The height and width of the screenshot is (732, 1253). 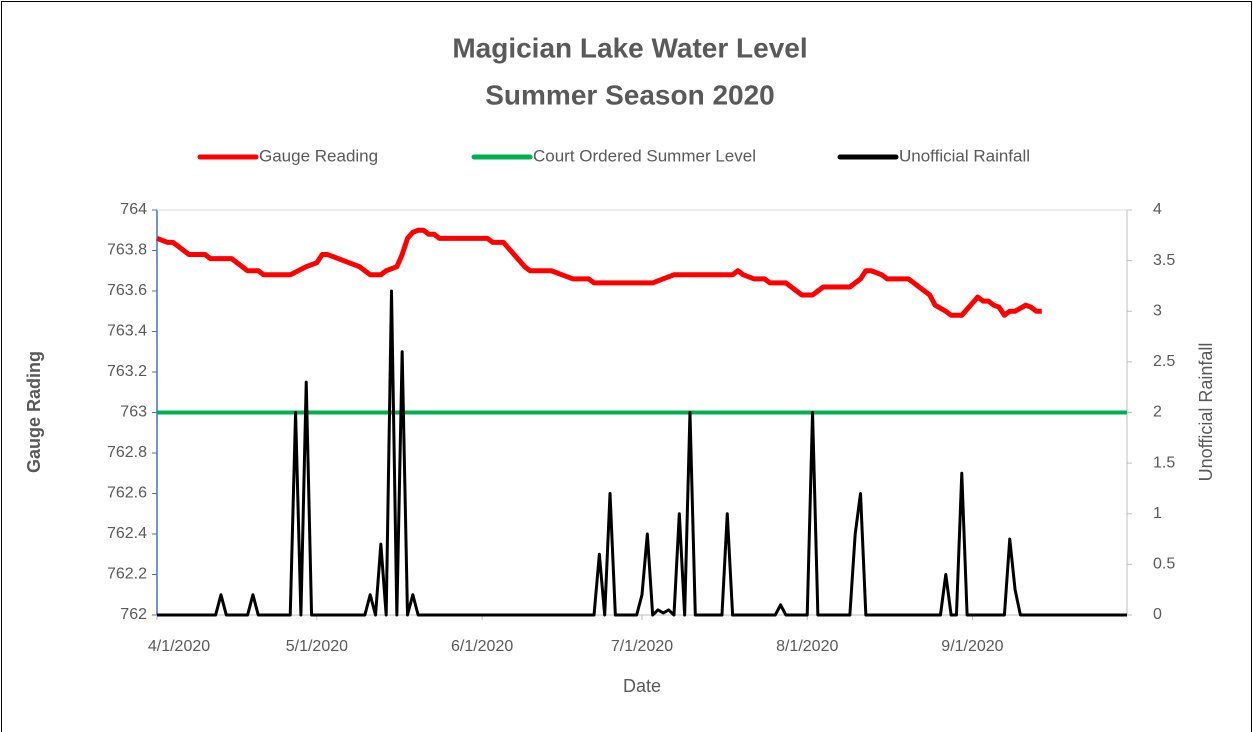 What do you see at coordinates (133, 209) in the screenshot?
I see `y-tick-label: 764` at bounding box center [133, 209].